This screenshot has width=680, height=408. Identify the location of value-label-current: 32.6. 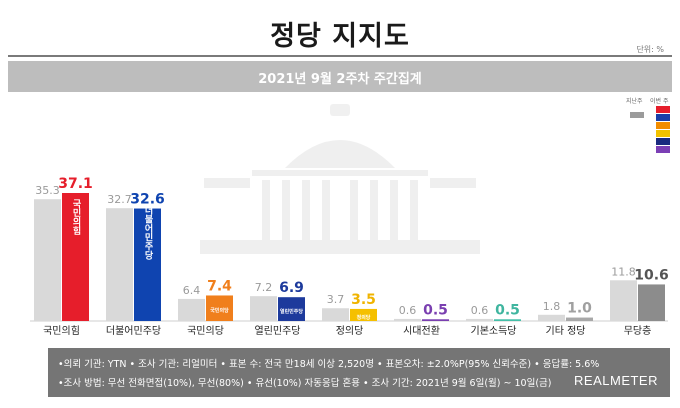
(147, 200).